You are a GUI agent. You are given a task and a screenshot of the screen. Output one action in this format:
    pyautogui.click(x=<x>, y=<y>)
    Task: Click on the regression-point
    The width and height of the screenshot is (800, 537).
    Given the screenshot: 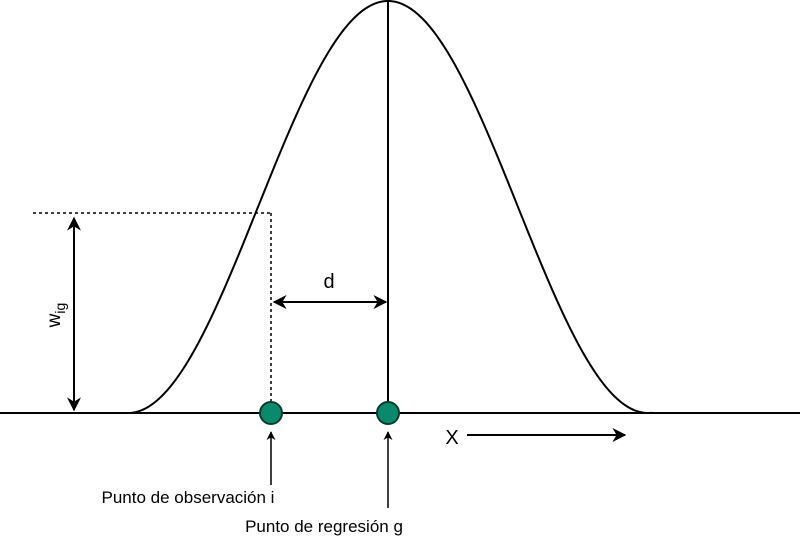 What is the action you would take?
    pyautogui.click(x=388, y=413)
    